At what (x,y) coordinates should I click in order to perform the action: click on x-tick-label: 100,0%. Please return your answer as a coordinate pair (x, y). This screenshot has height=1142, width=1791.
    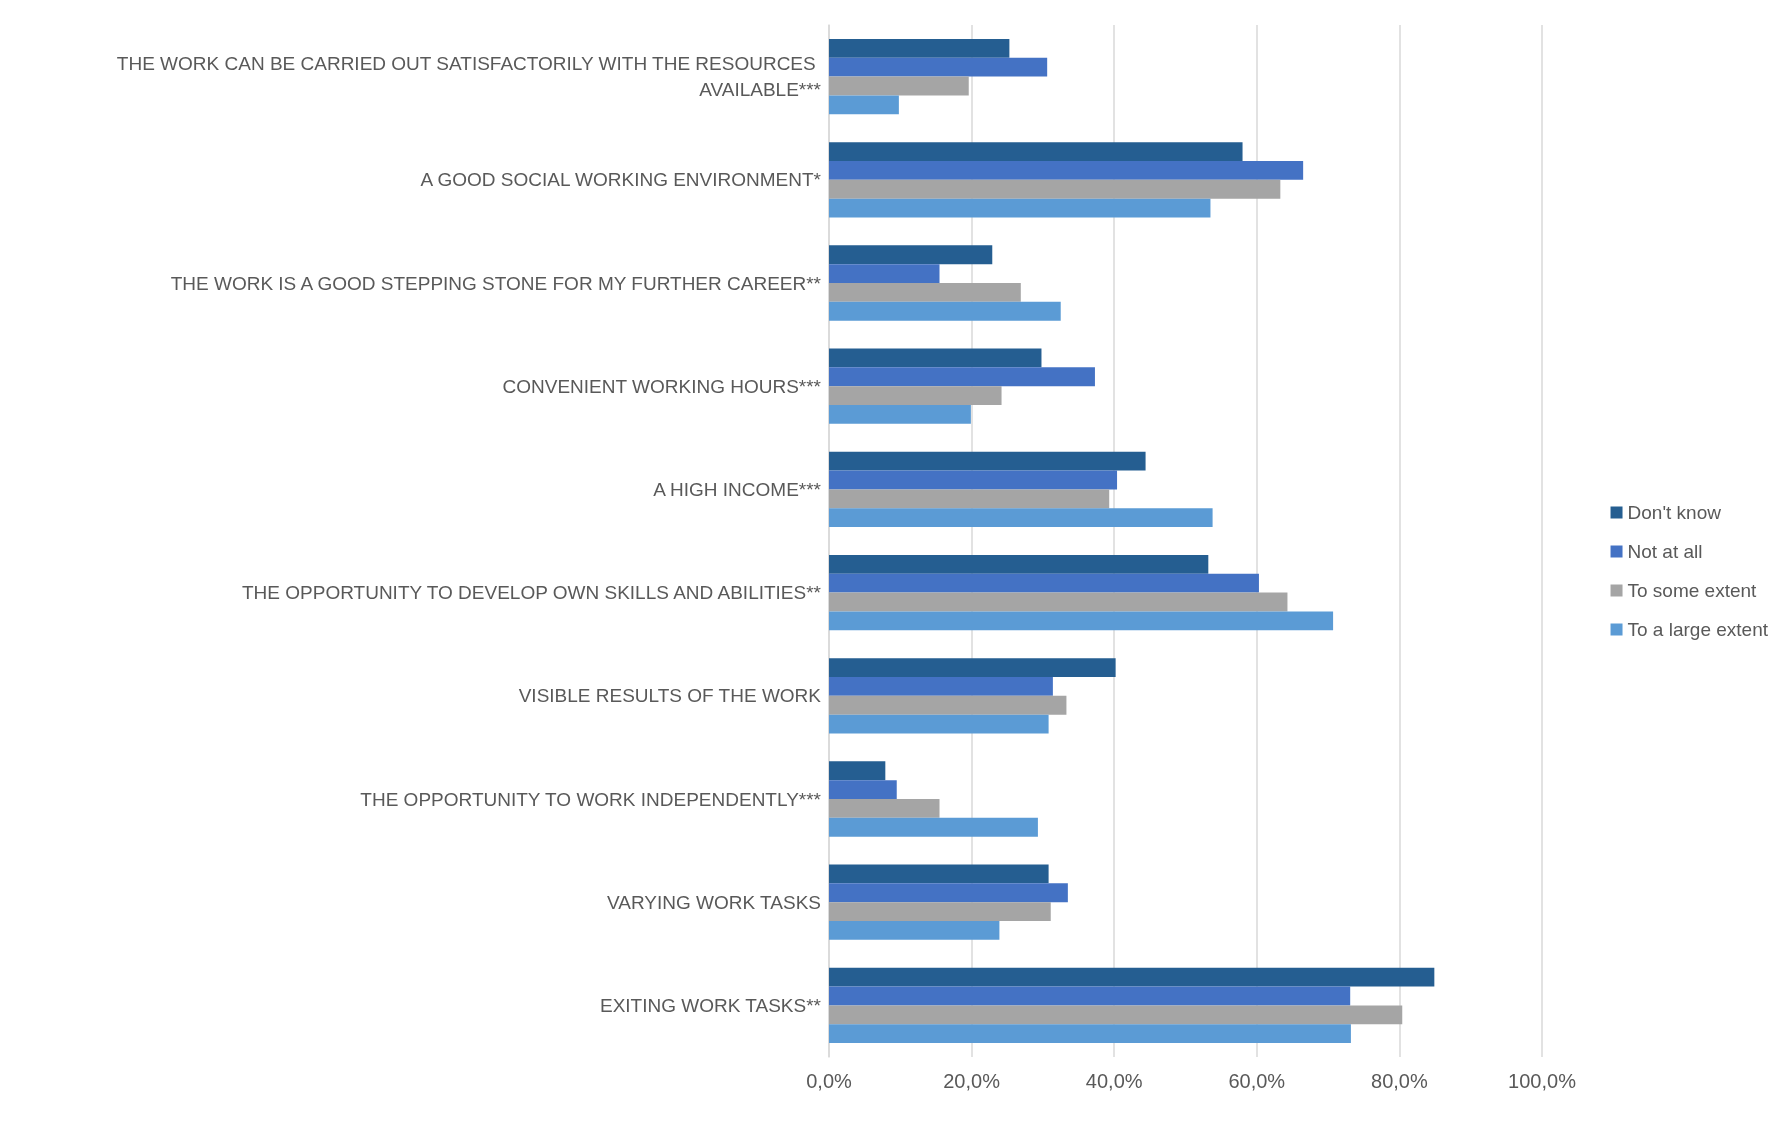
    Looking at the image, I should click on (1542, 1081).